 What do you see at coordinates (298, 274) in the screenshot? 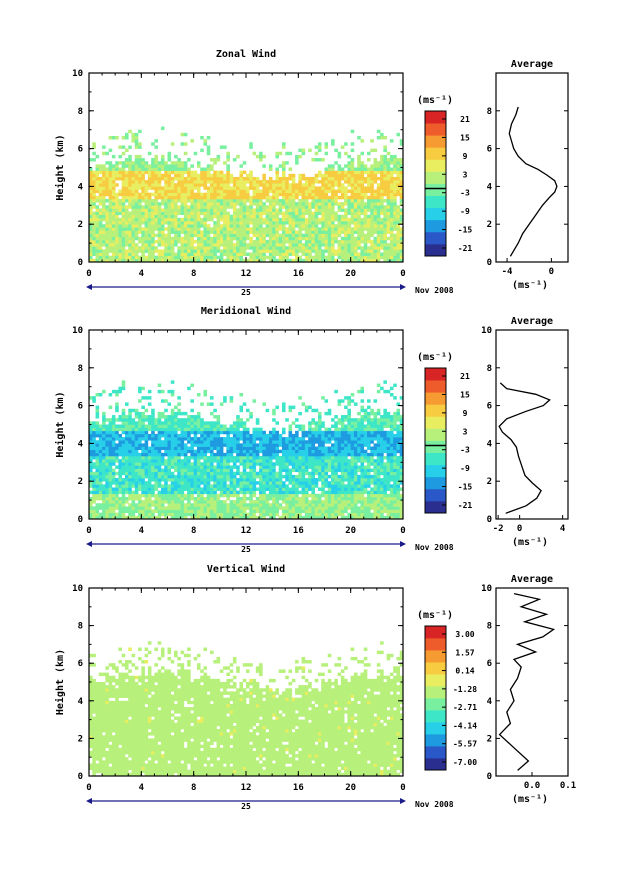
I see `x-tick-label: 16` at bounding box center [298, 274].